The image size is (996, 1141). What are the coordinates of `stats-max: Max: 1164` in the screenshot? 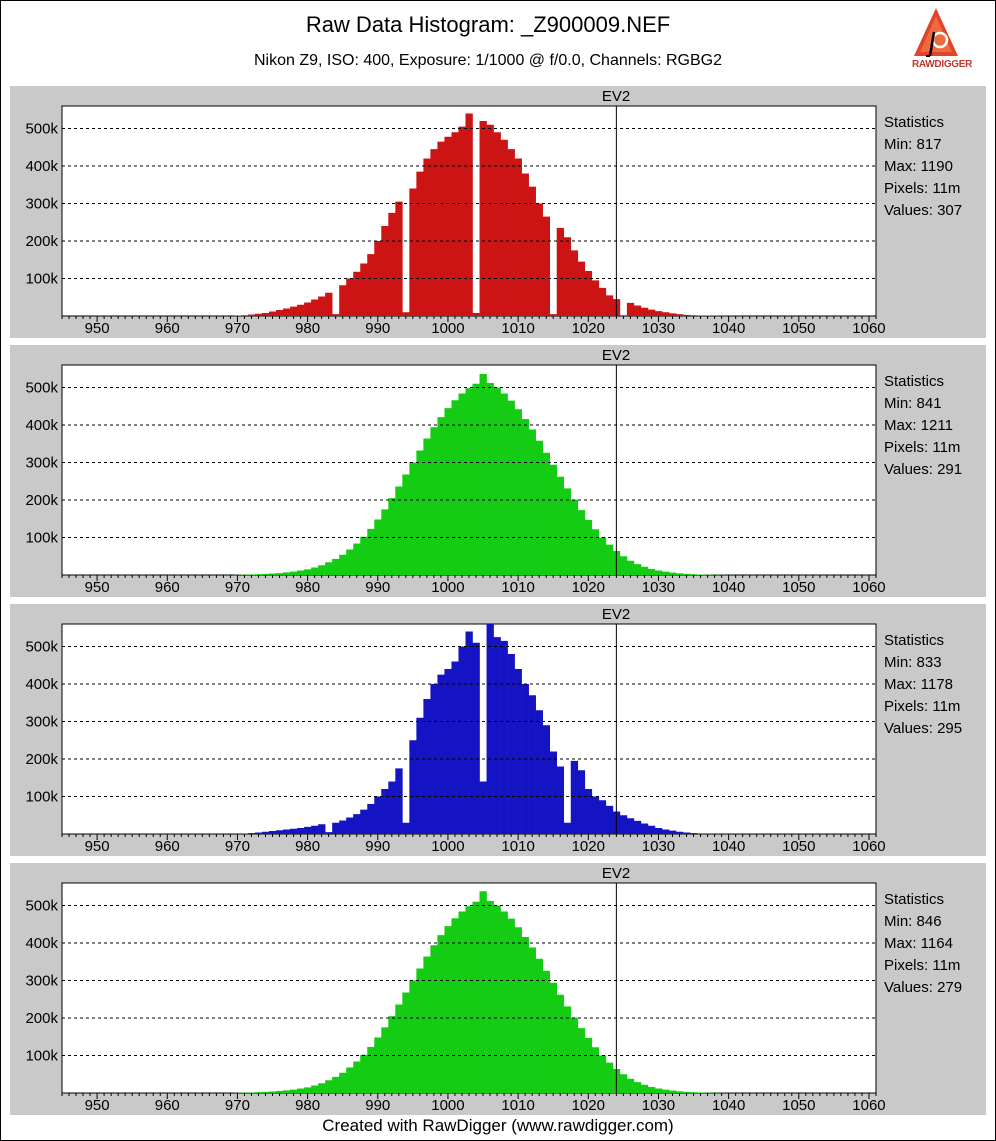 It's located at (918, 943).